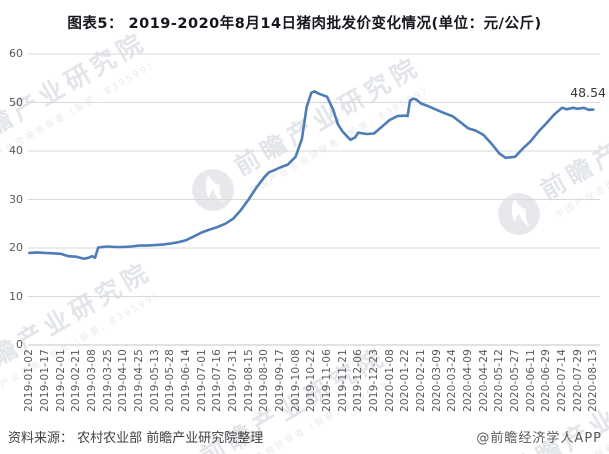 The image size is (609, 454). I want to click on y-axis-label: 0, so click(19, 344).